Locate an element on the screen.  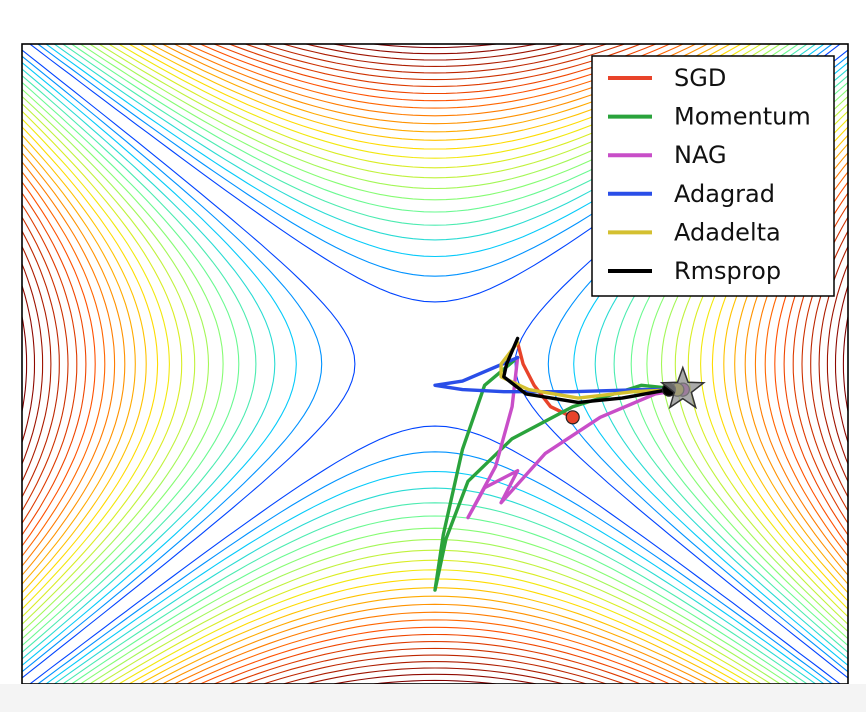
bottom-strip is located at coordinates (433, 698).